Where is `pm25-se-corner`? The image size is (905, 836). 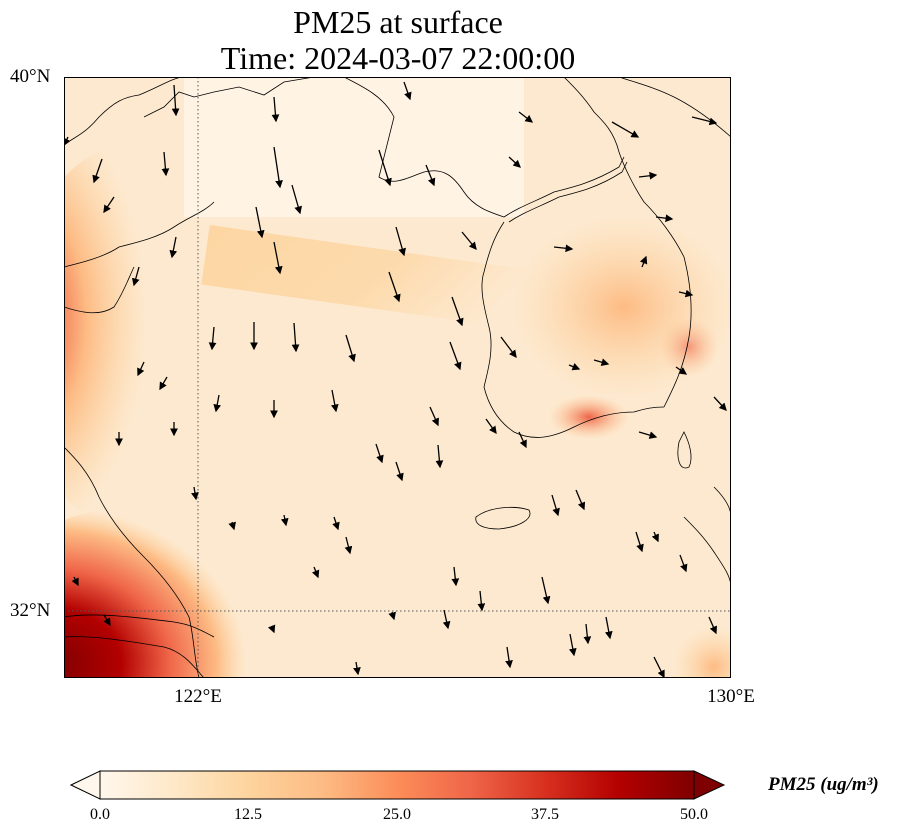 pm25-se-corner is located at coordinates (702, 652).